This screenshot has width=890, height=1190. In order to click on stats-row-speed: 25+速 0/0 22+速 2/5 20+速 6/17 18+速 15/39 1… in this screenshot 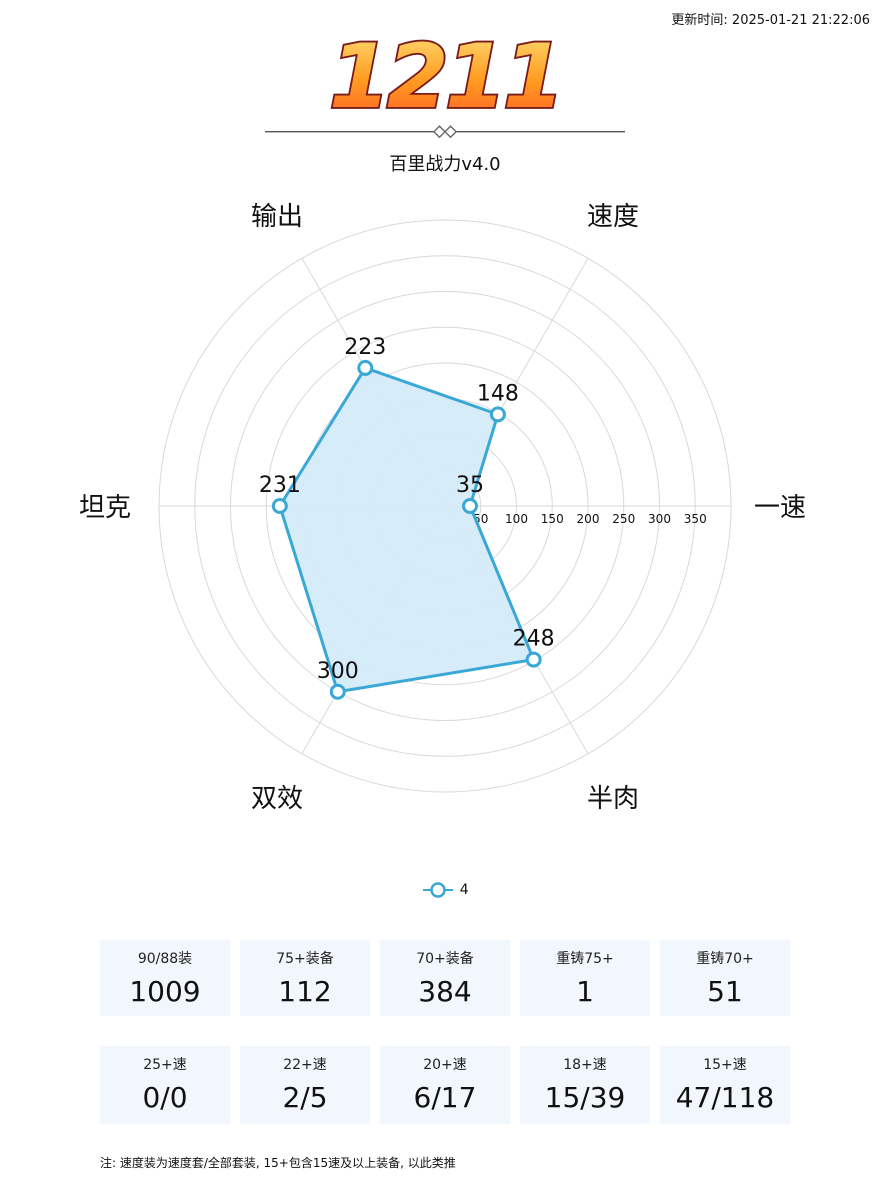, I will do `click(445, 1085)`.